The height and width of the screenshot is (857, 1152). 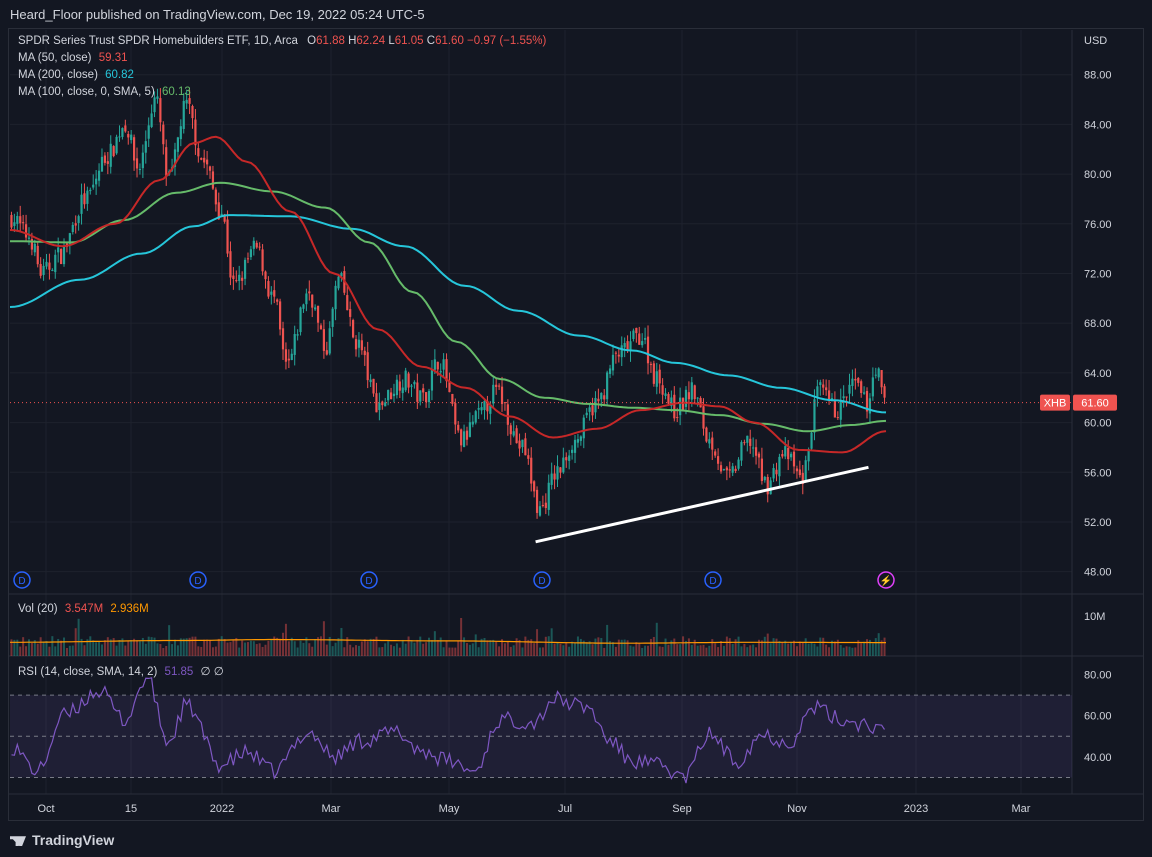 I want to click on tradingview-brand: TradingView, so click(x=73, y=840).